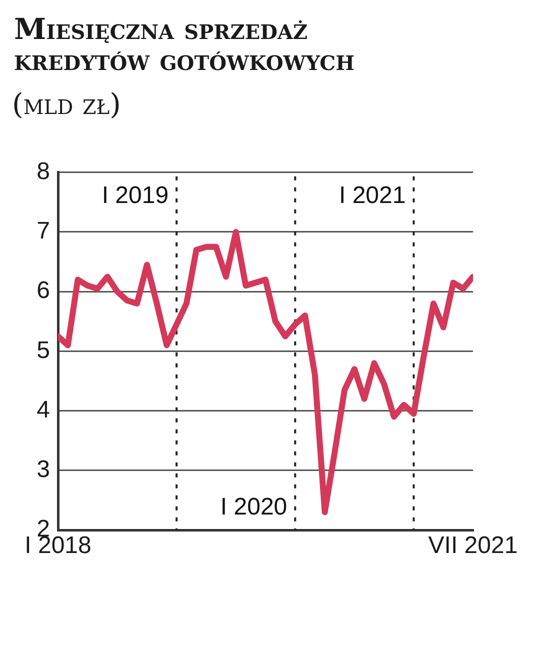  What do you see at coordinates (43, 410) in the screenshot?
I see `y-tick-label: 4` at bounding box center [43, 410].